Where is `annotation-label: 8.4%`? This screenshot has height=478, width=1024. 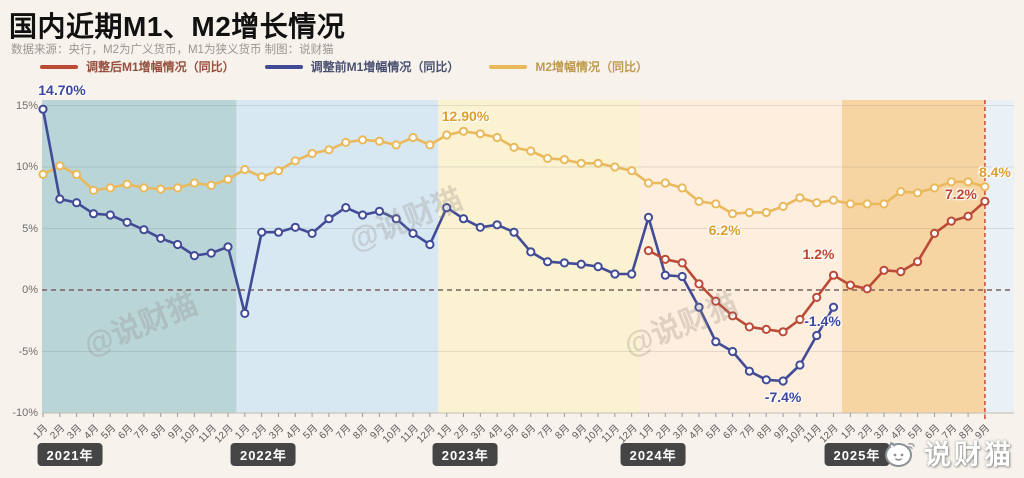
annotation-label: 8.4% is located at coordinates (994, 171).